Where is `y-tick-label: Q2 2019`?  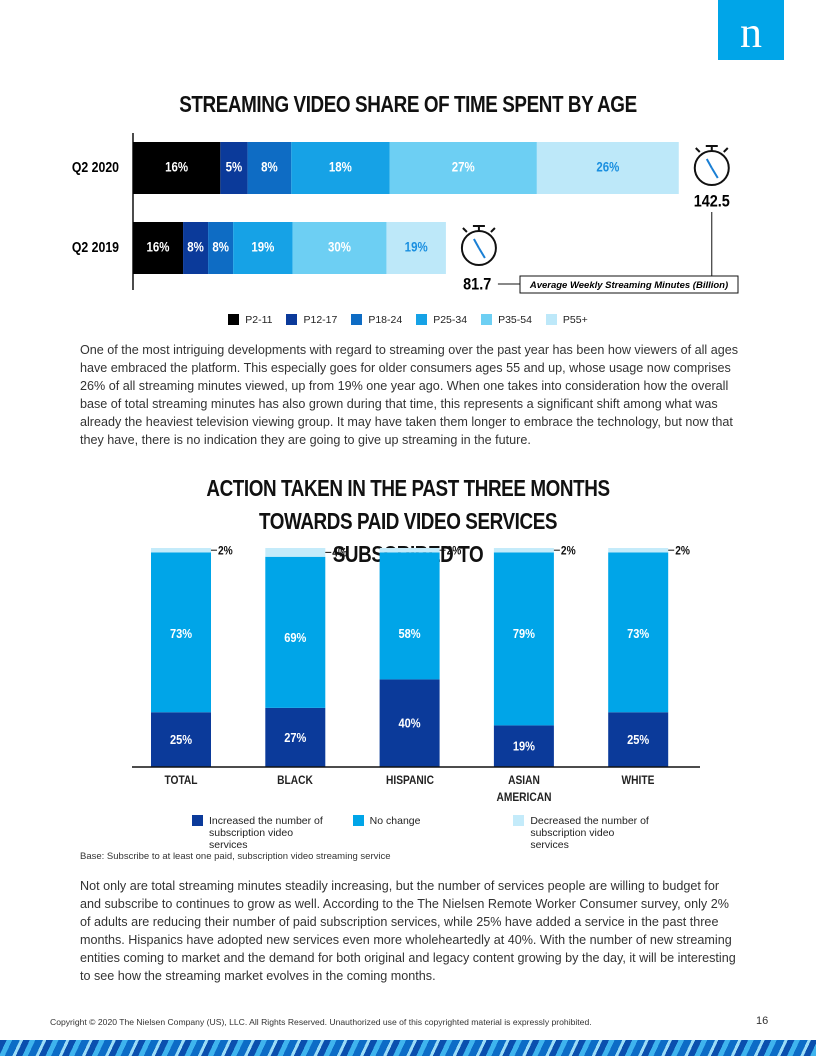 y-tick-label: Q2 2019 is located at coordinates (95, 247).